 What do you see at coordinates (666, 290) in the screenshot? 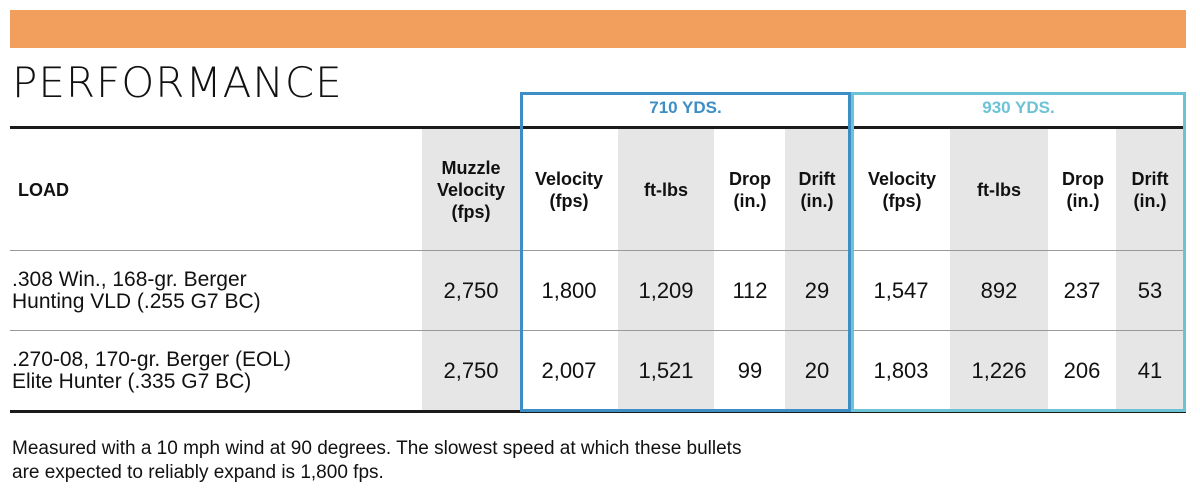
I see `row-1-ftlbs-710: 1,209` at bounding box center [666, 290].